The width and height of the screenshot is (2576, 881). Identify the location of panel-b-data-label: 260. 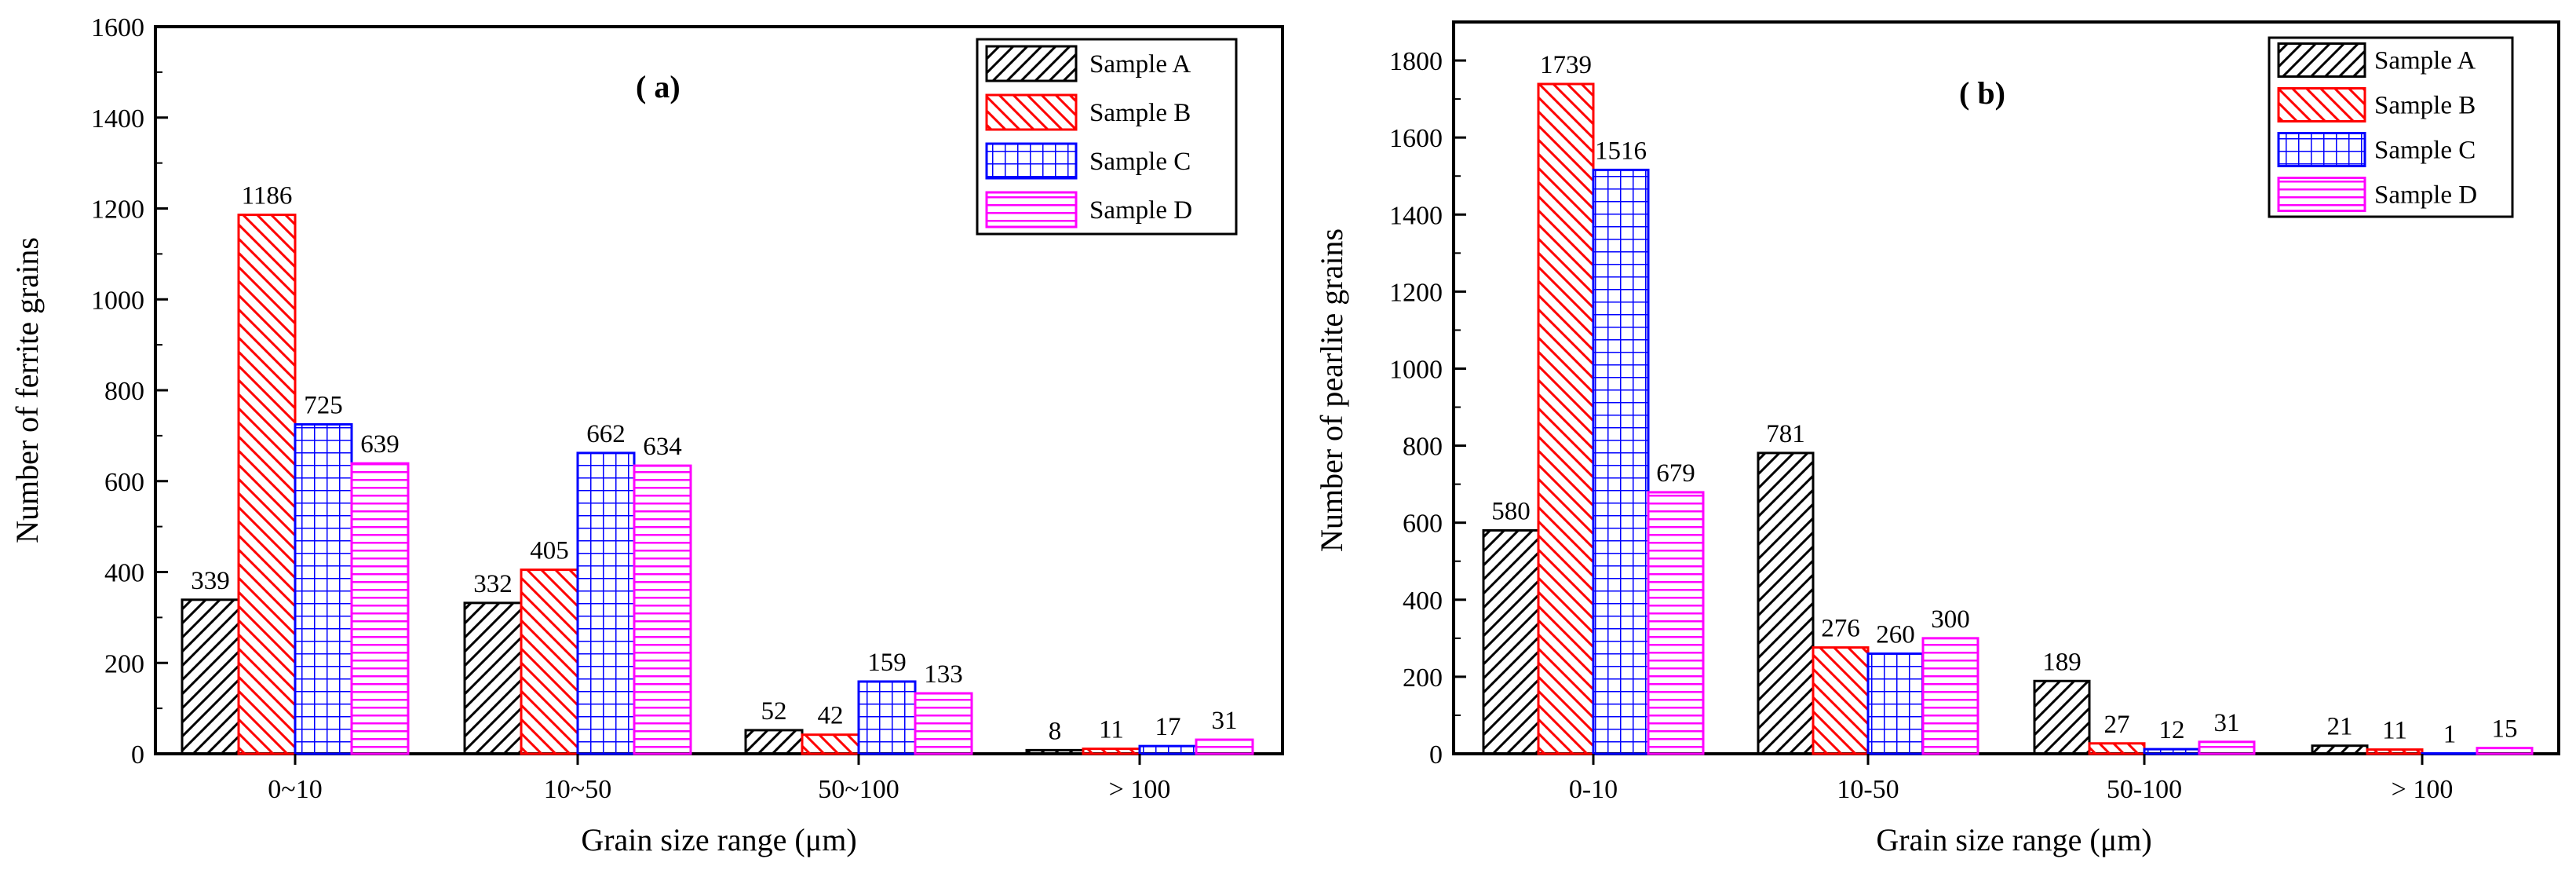
(1895, 634).